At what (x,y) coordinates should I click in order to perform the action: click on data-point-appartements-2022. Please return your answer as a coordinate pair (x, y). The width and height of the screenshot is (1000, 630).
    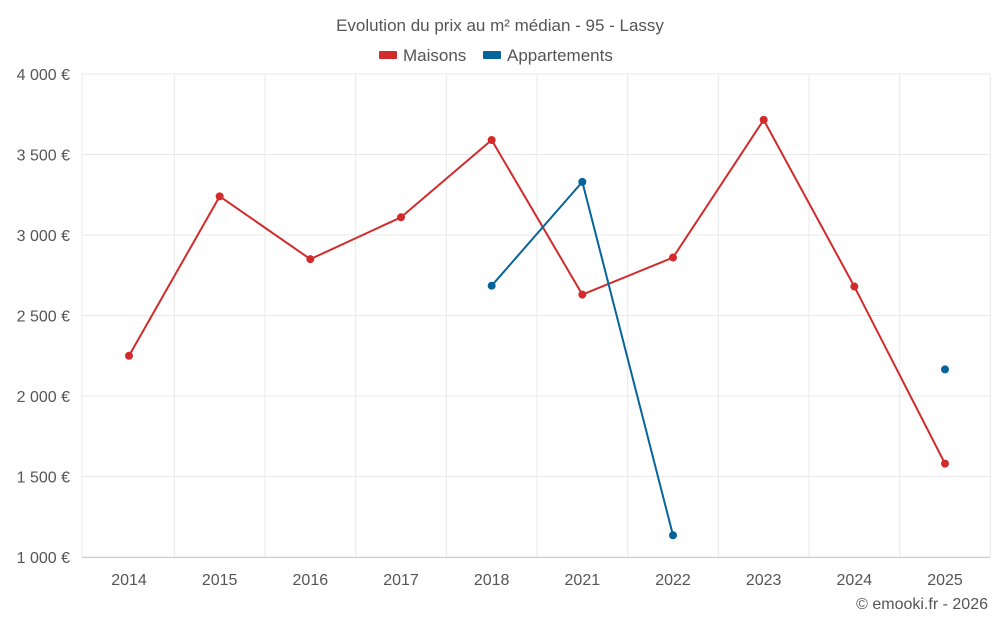
    Looking at the image, I should click on (673, 535).